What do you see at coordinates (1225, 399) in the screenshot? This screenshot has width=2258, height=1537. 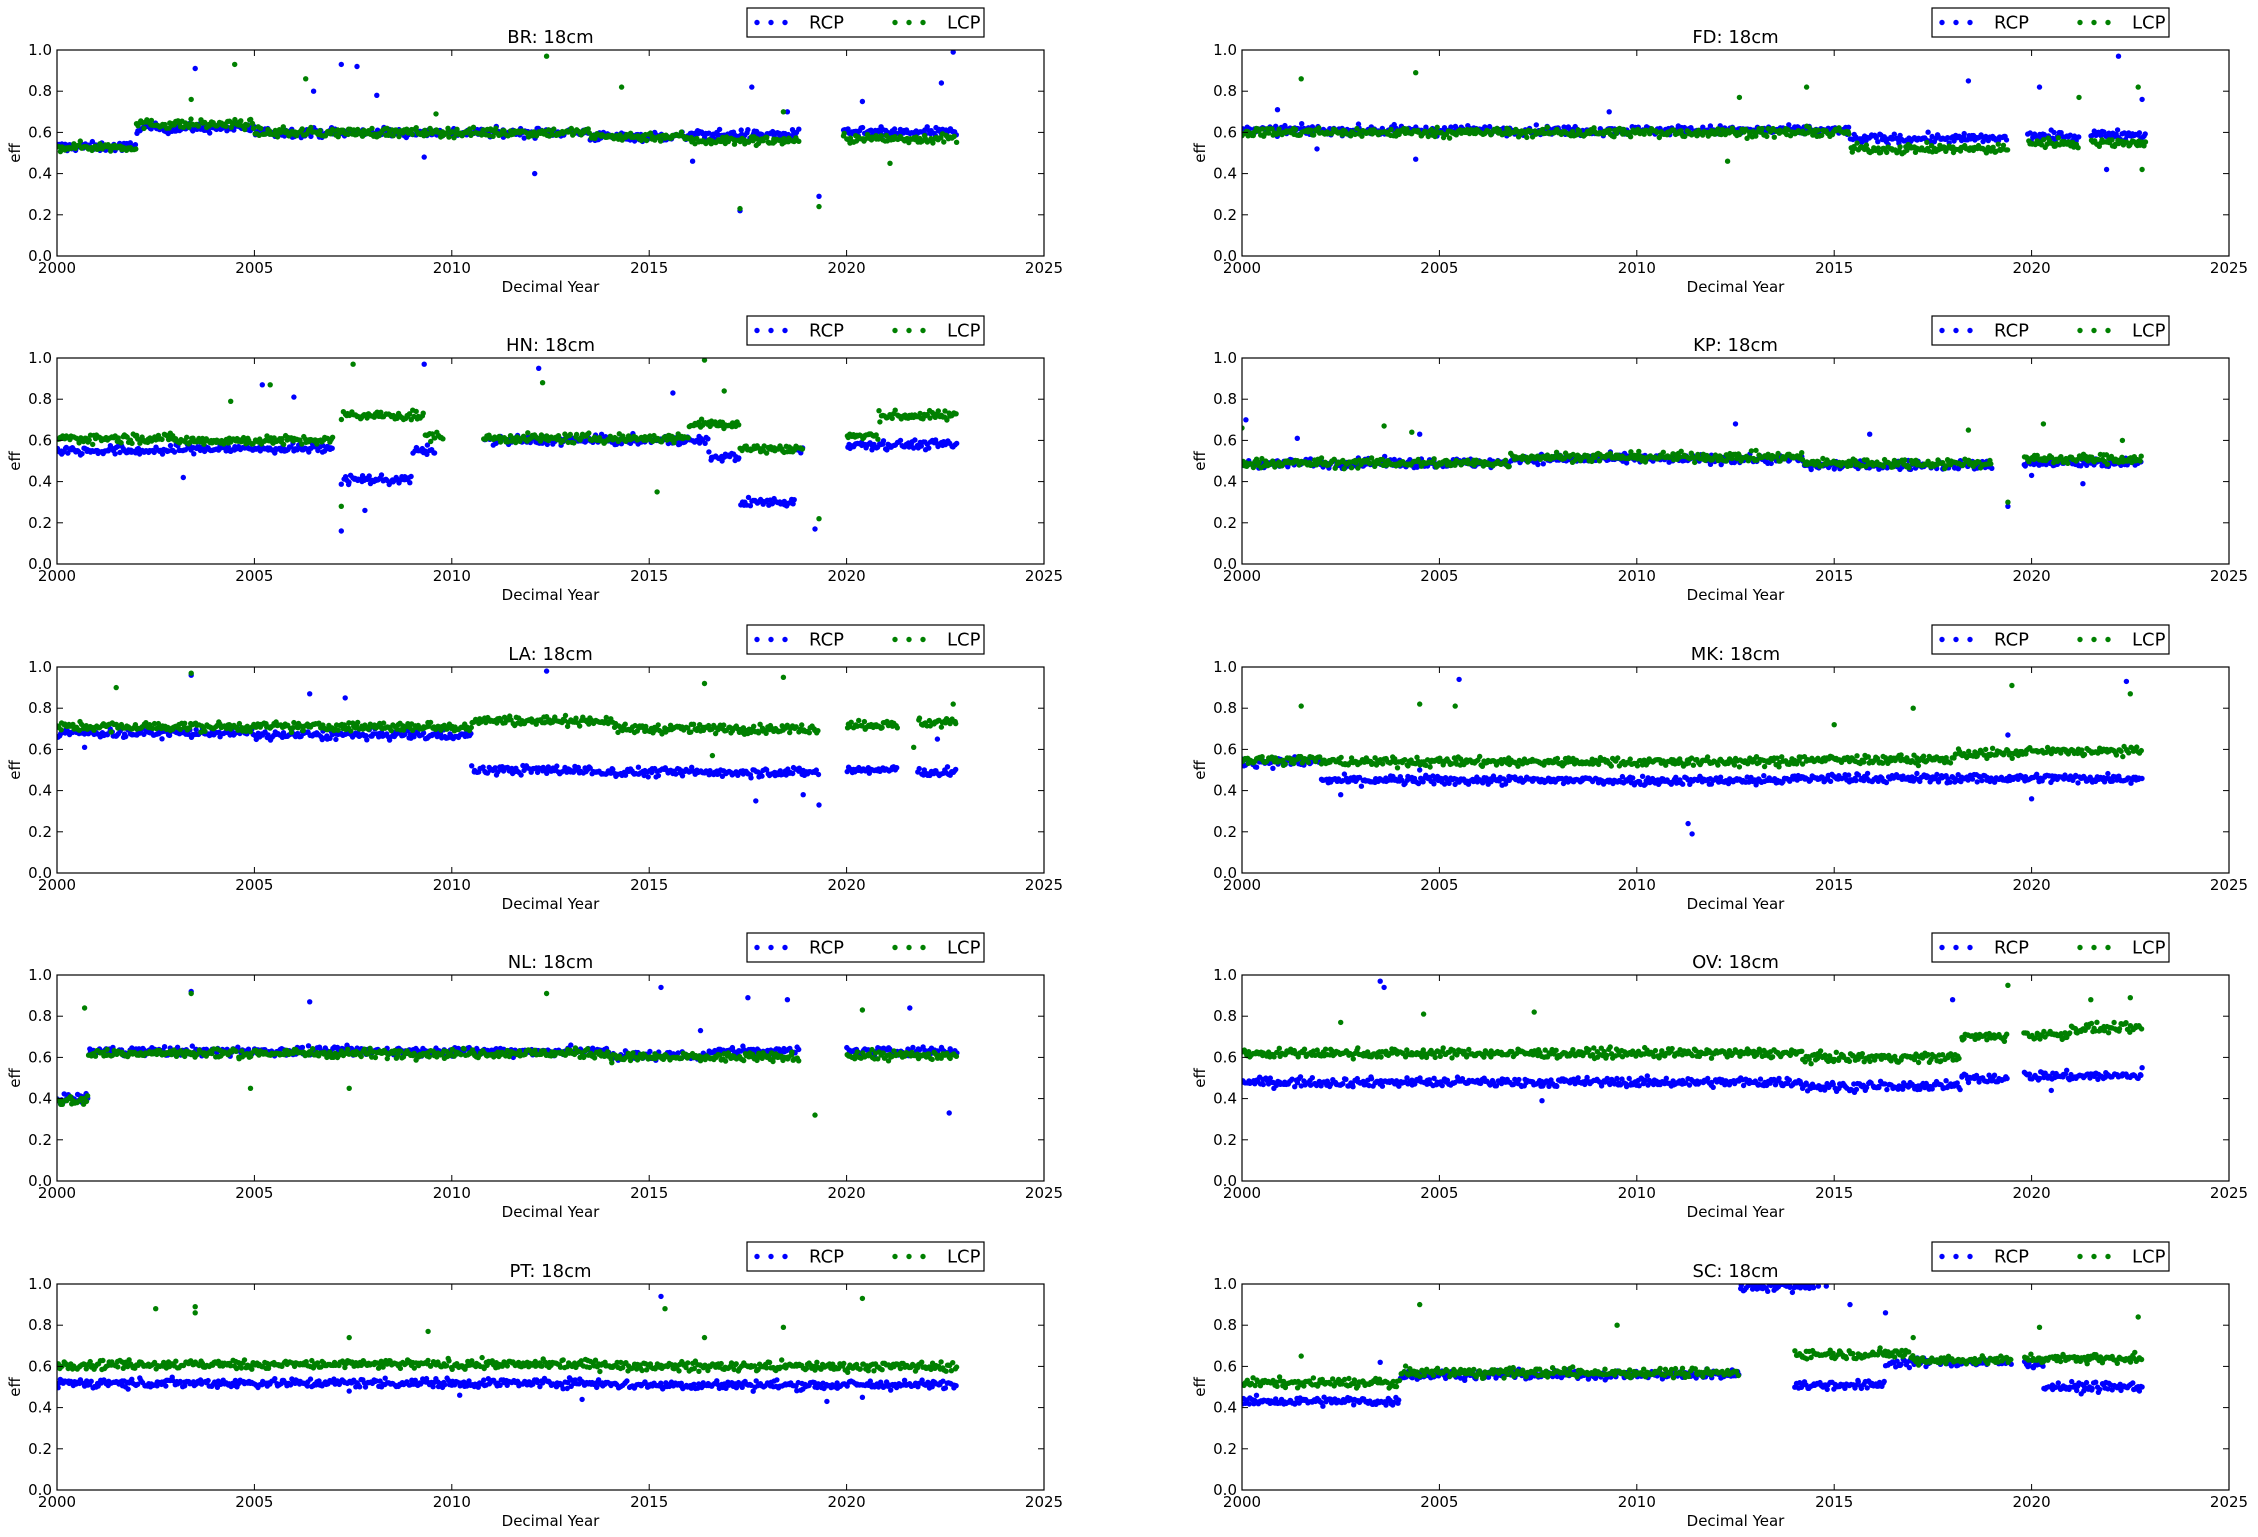 I see `y-tick-label: 0.8` at bounding box center [1225, 399].